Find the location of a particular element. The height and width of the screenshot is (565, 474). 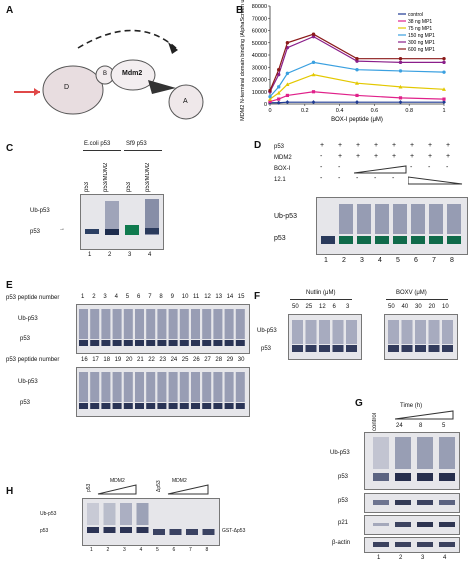

y-tick-label: 80000 is located at coordinates (259, 7).